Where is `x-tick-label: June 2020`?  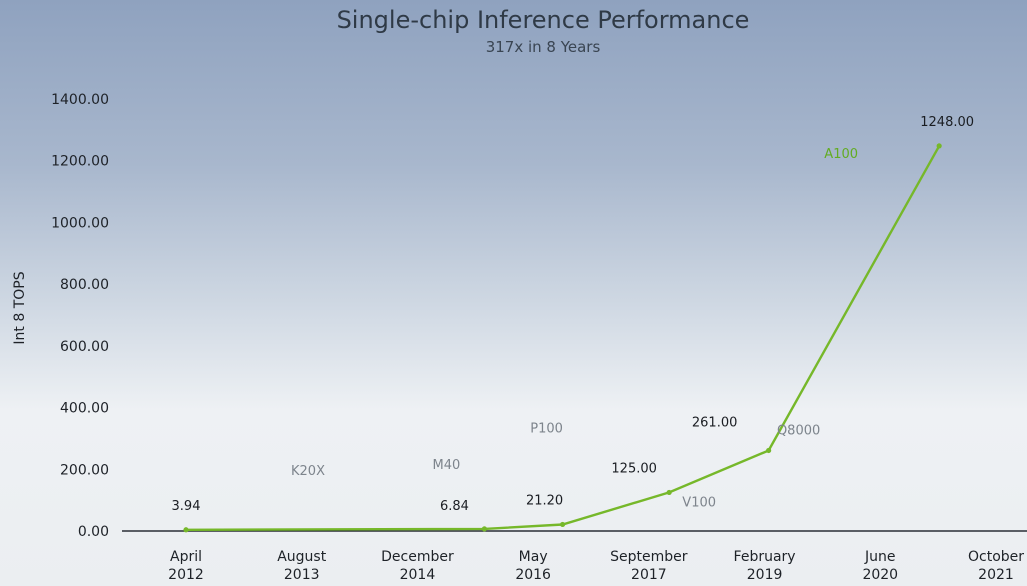 x-tick-label: June 2020 is located at coordinates (880, 566).